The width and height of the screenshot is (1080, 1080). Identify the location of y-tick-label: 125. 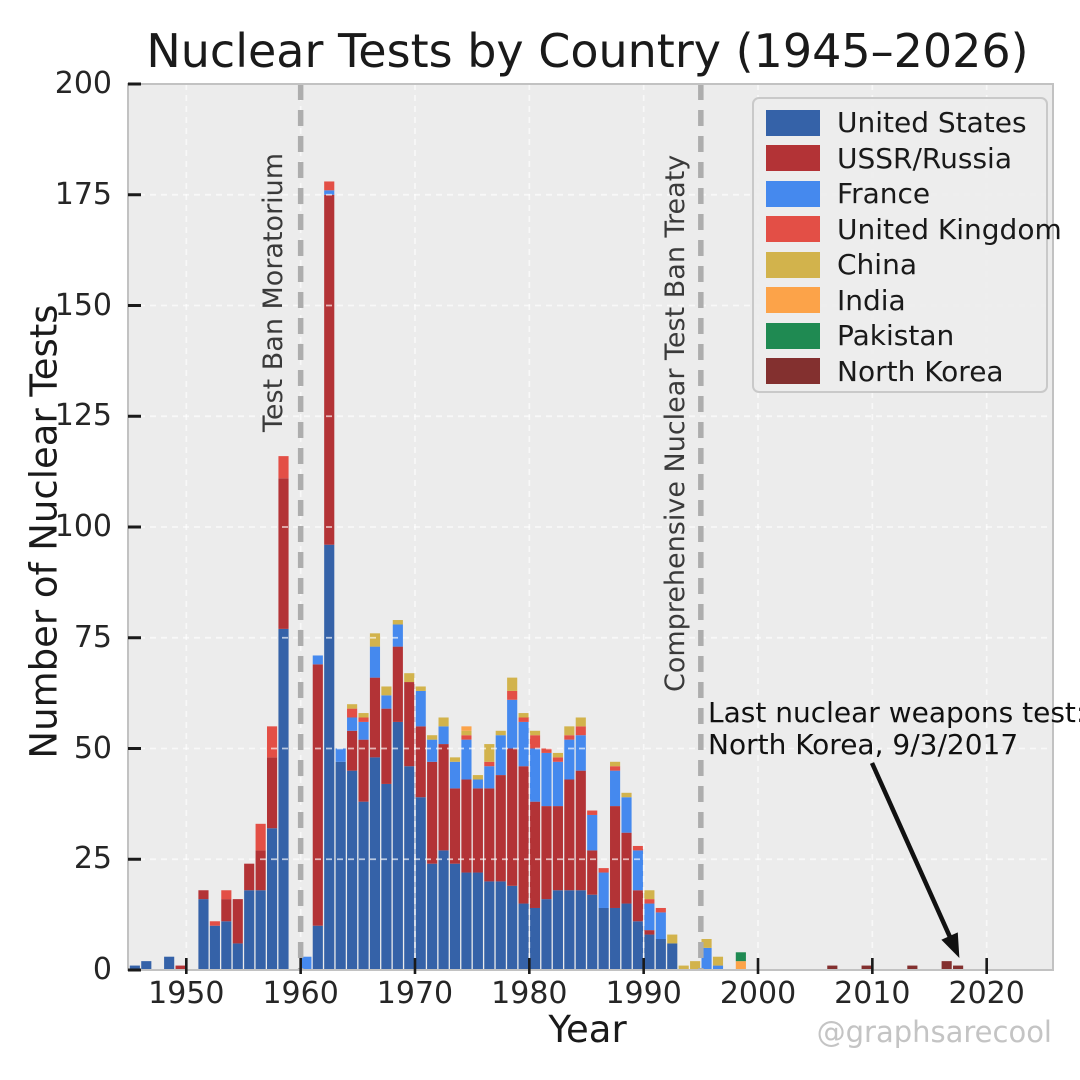
(83, 416).